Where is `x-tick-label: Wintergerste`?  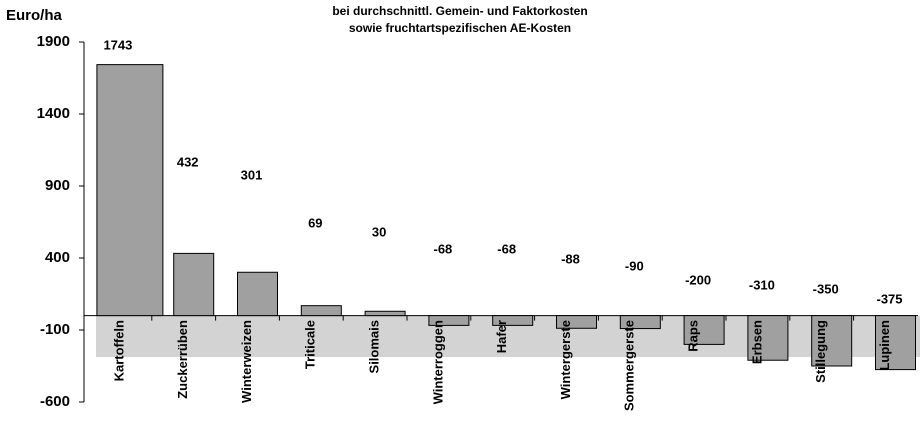 x-tick-label: Wintergerste is located at coordinates (565, 359).